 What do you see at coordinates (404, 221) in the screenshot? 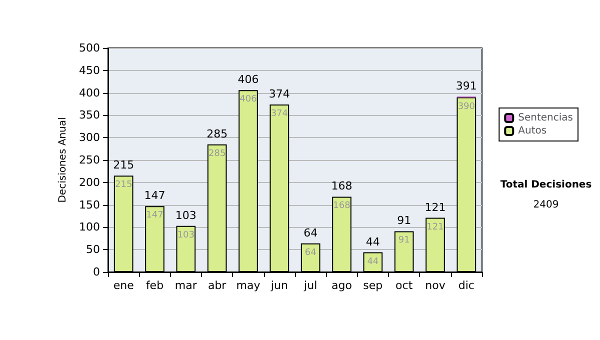
I see `total-label: 91` at bounding box center [404, 221].